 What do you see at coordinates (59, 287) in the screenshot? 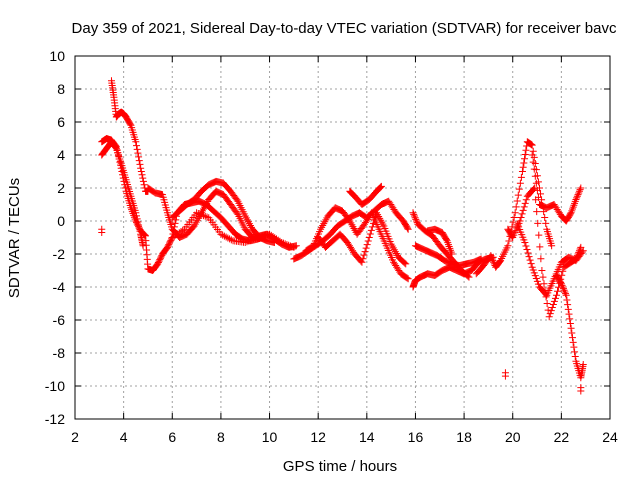
I see `y-tick-label: -4` at bounding box center [59, 287].